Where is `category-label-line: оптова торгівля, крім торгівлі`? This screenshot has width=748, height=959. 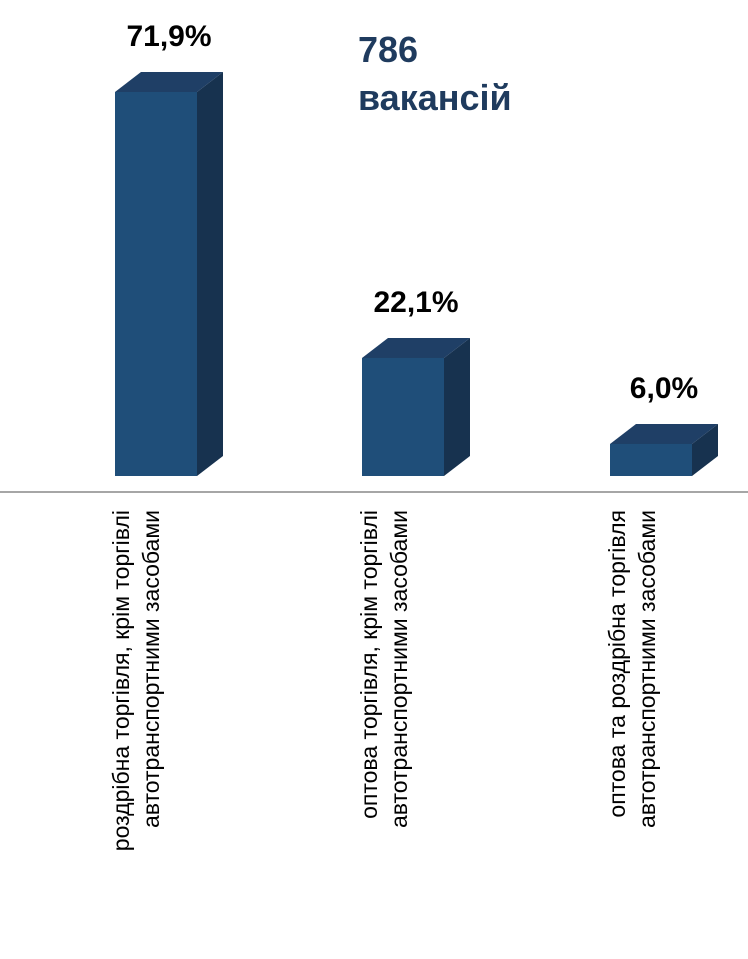 category-label-line: оптова торгівля, крім торгівлі is located at coordinates (369, 664).